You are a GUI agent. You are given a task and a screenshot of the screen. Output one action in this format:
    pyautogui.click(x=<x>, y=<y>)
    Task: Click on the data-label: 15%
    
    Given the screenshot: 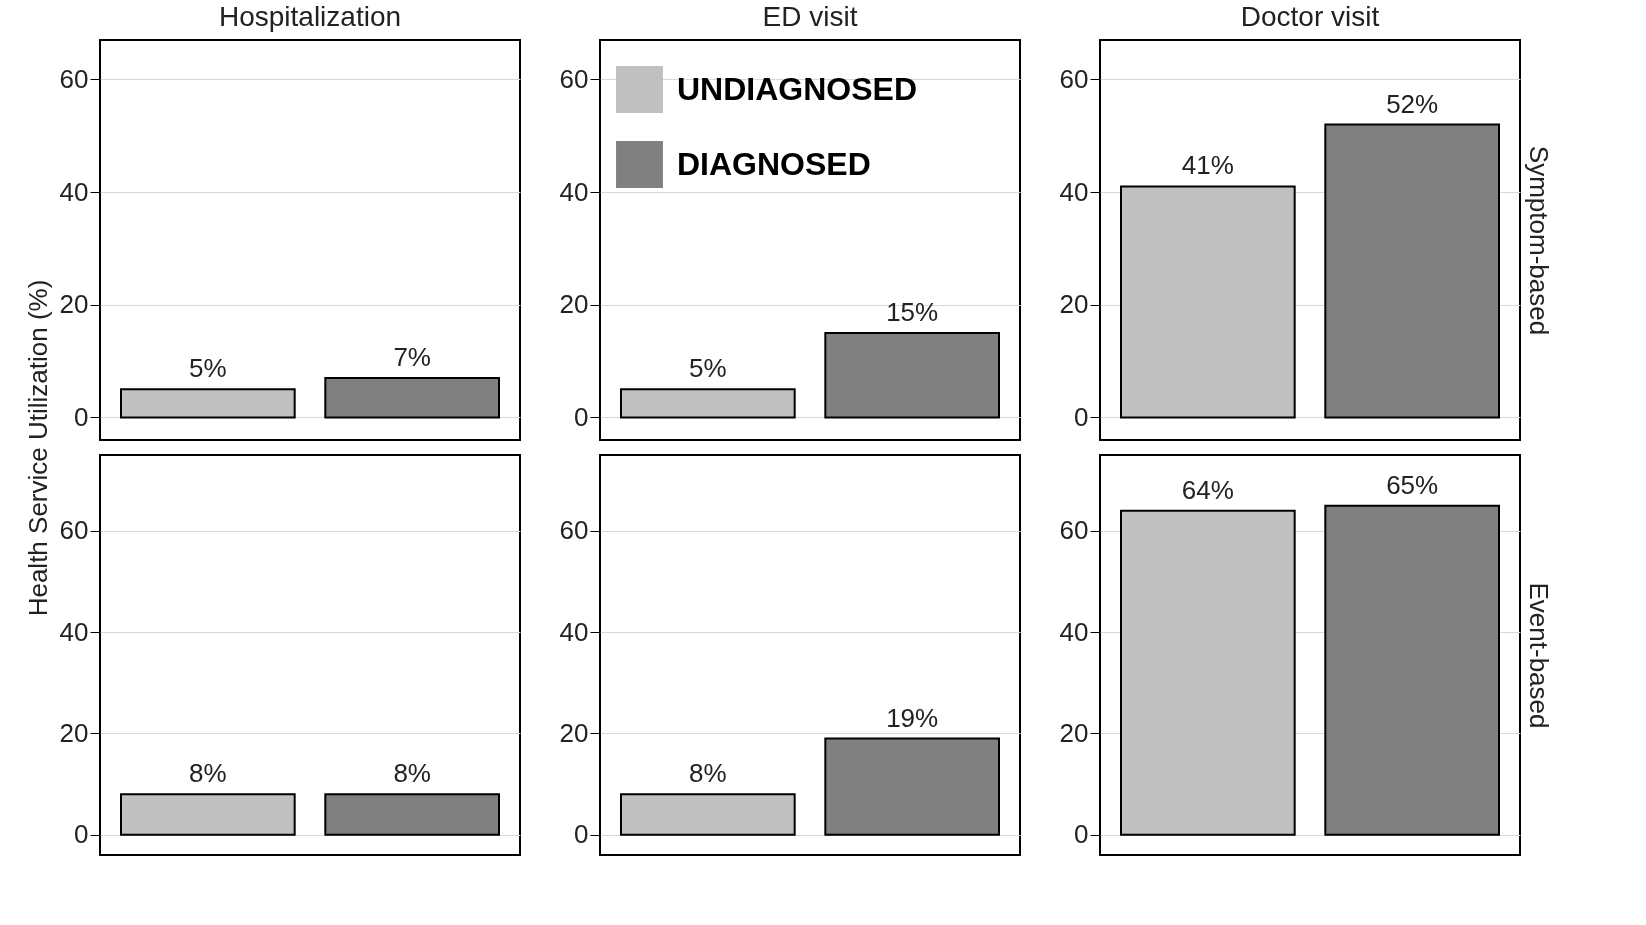 What is the action you would take?
    pyautogui.click(x=912, y=311)
    